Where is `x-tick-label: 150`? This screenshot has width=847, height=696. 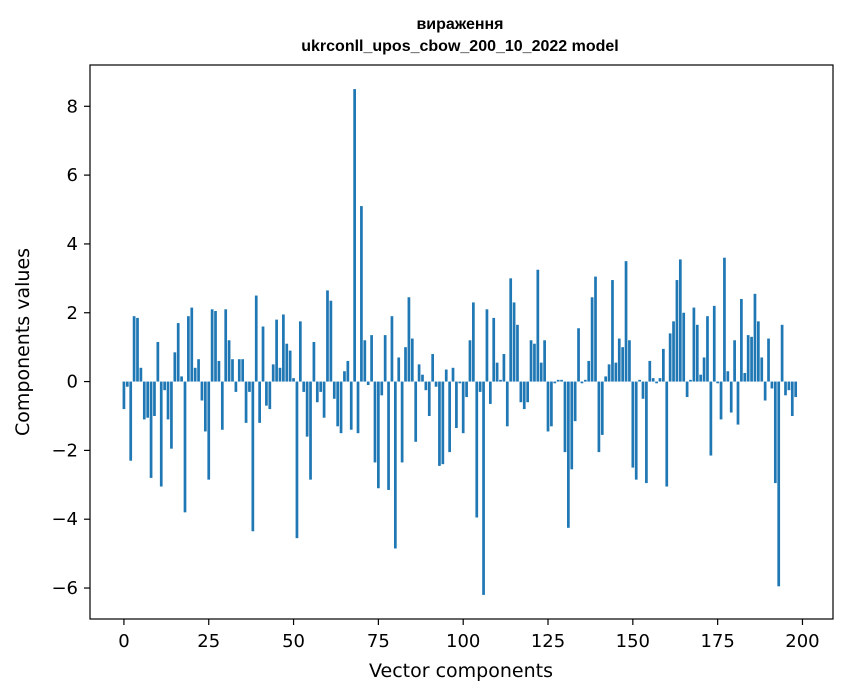
x-tick-label: 150 is located at coordinates (633, 641).